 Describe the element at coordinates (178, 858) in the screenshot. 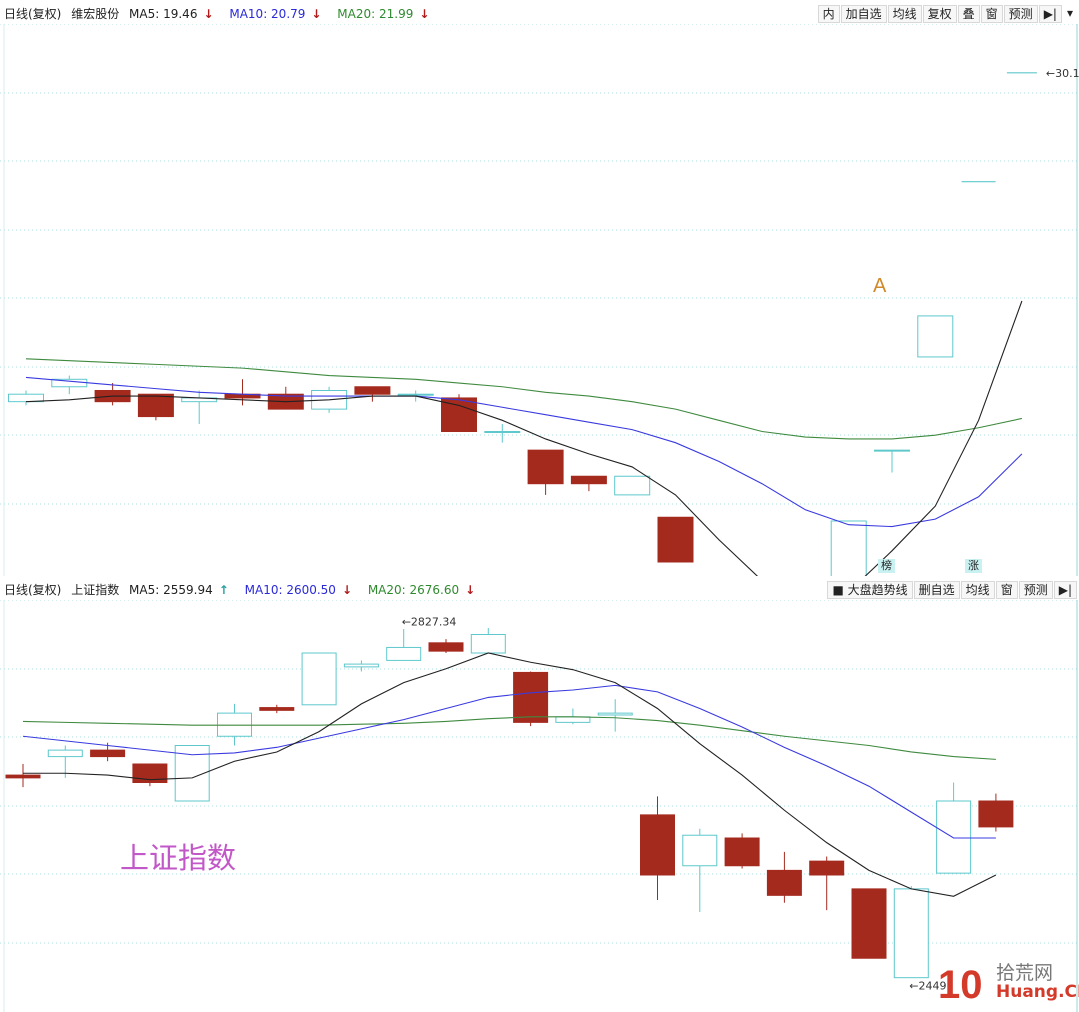

I see `bottom-annotation: 上证指数` at that location.